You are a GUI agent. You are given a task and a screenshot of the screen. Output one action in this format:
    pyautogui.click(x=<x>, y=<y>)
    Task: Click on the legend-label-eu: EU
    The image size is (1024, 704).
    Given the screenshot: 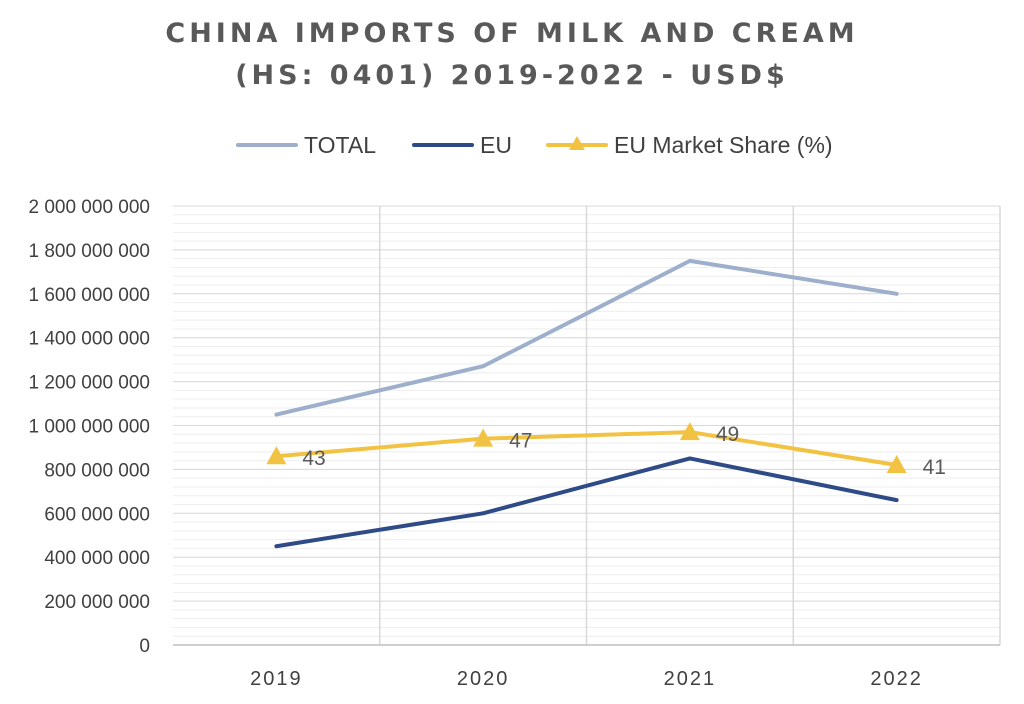 What is the action you would take?
    pyautogui.click(x=496, y=144)
    